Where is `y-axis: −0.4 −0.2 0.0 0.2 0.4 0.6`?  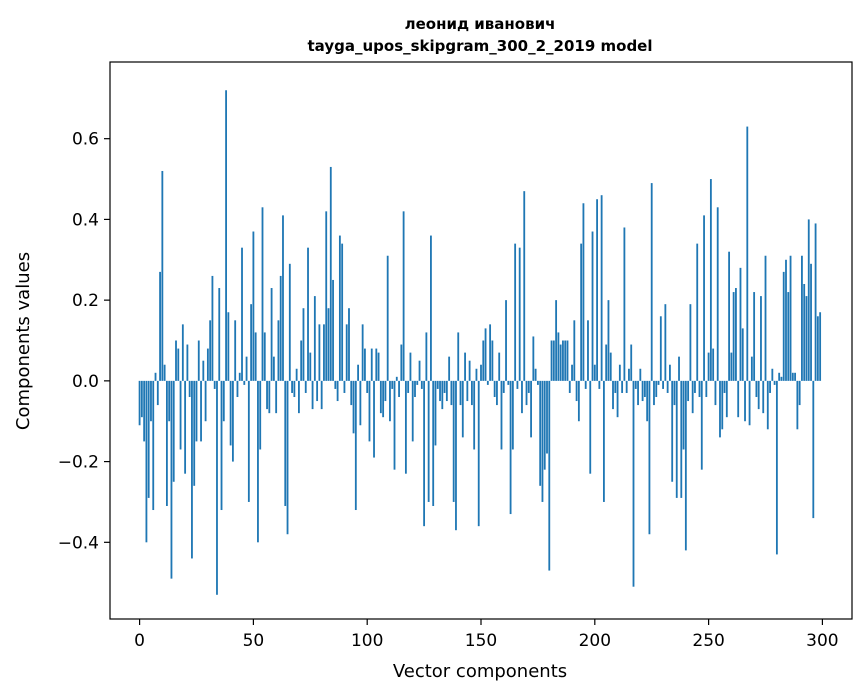 y-axis: −0.4 −0.2 0.0 0.2 0.4 0.6 is located at coordinates (84, 341).